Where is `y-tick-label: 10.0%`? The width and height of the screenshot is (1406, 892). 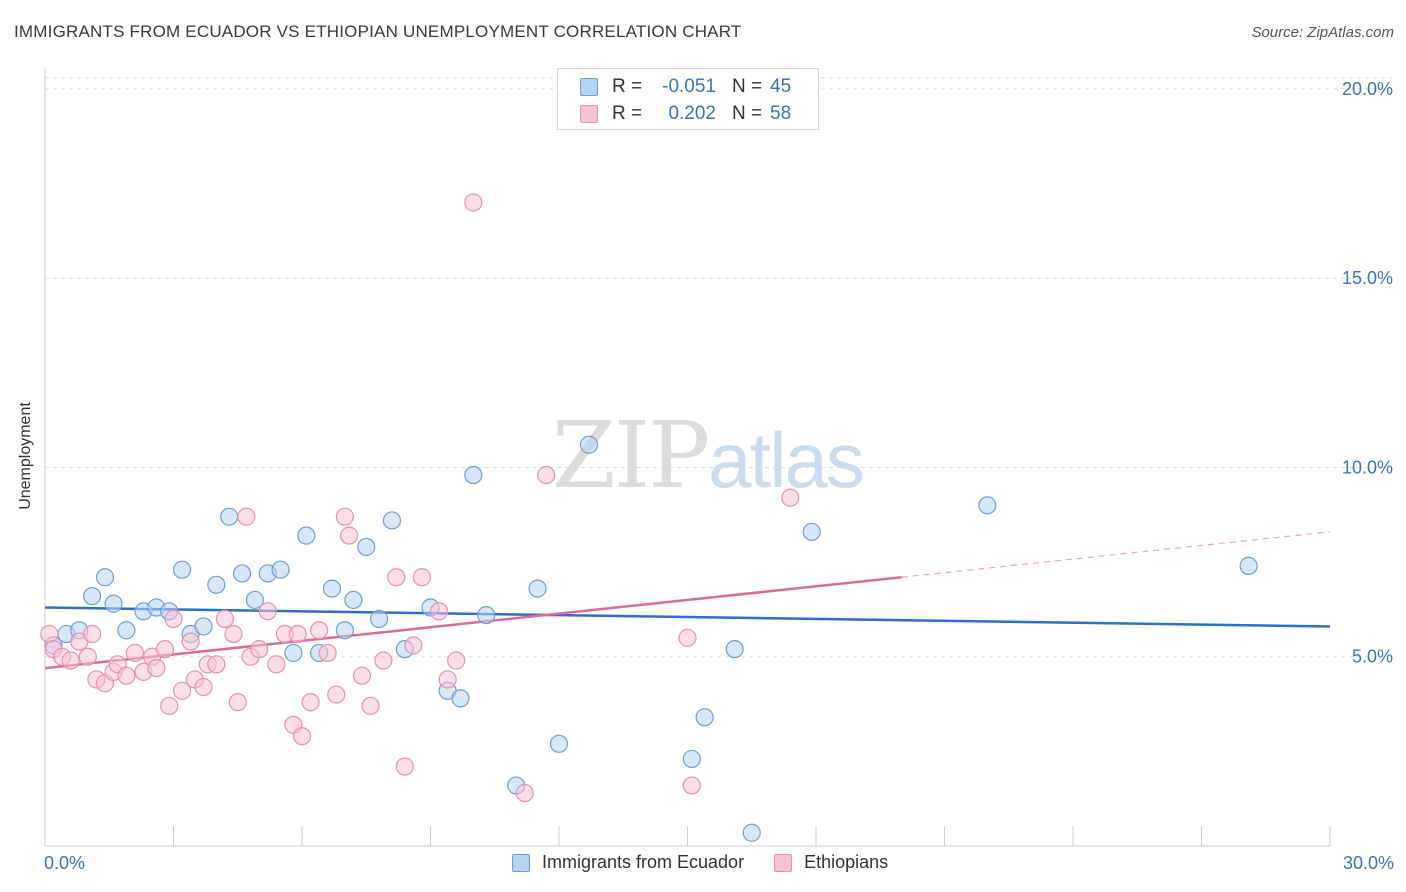 y-tick-label: 10.0% is located at coordinates (1367, 467).